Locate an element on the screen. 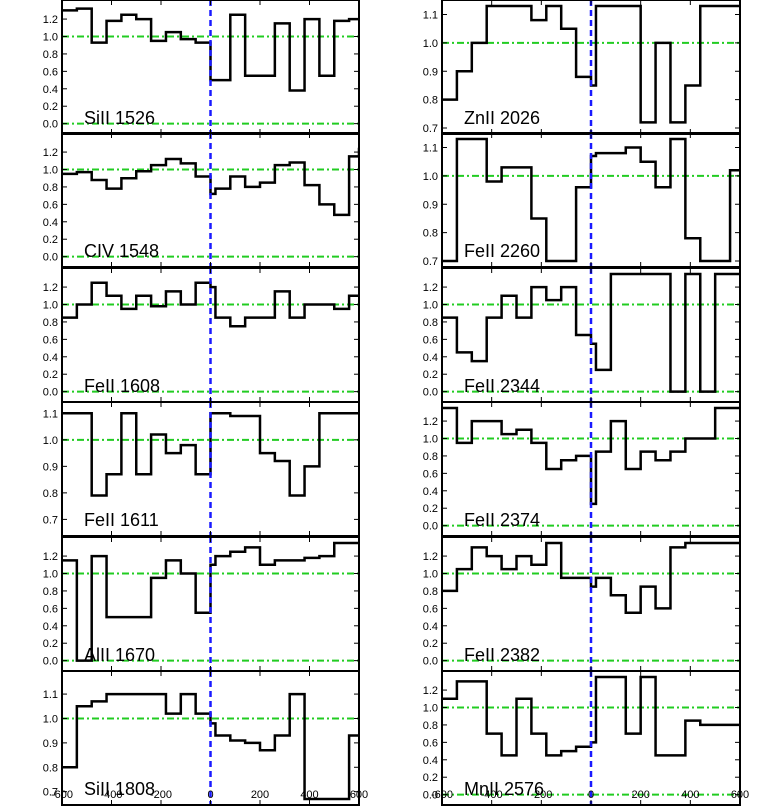 The width and height of the screenshot is (761, 807). ion-label: FeII 2344 is located at coordinates (502, 386).